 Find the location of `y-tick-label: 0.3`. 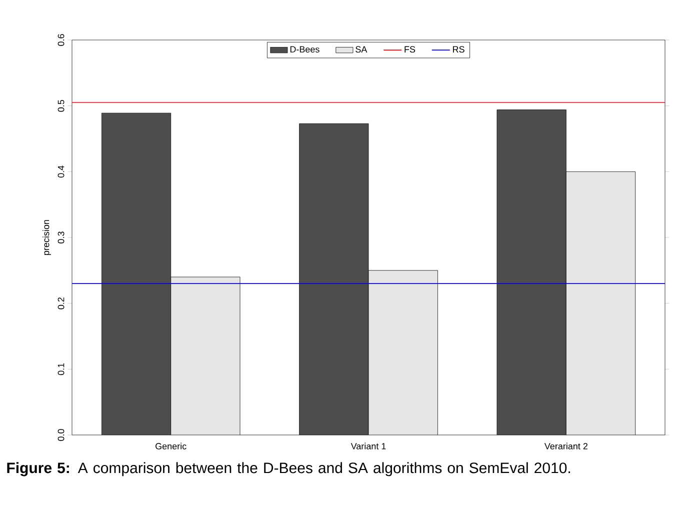

y-tick-label: 0.3 is located at coordinates (61, 238).